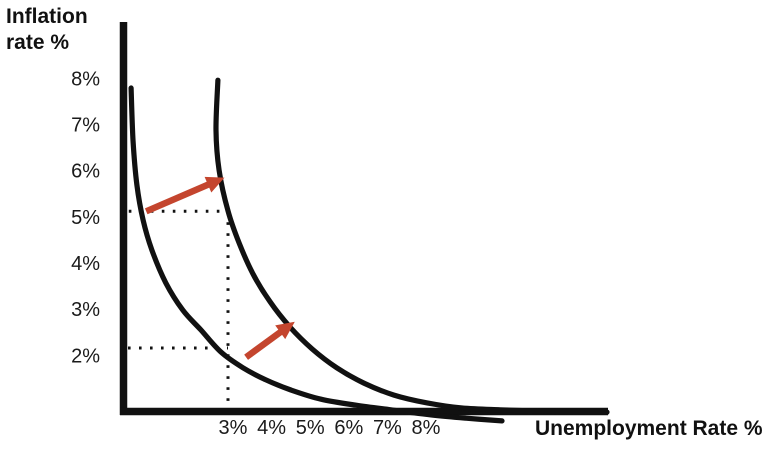  I want to click on y-tick-label: 8%, so click(85, 79).